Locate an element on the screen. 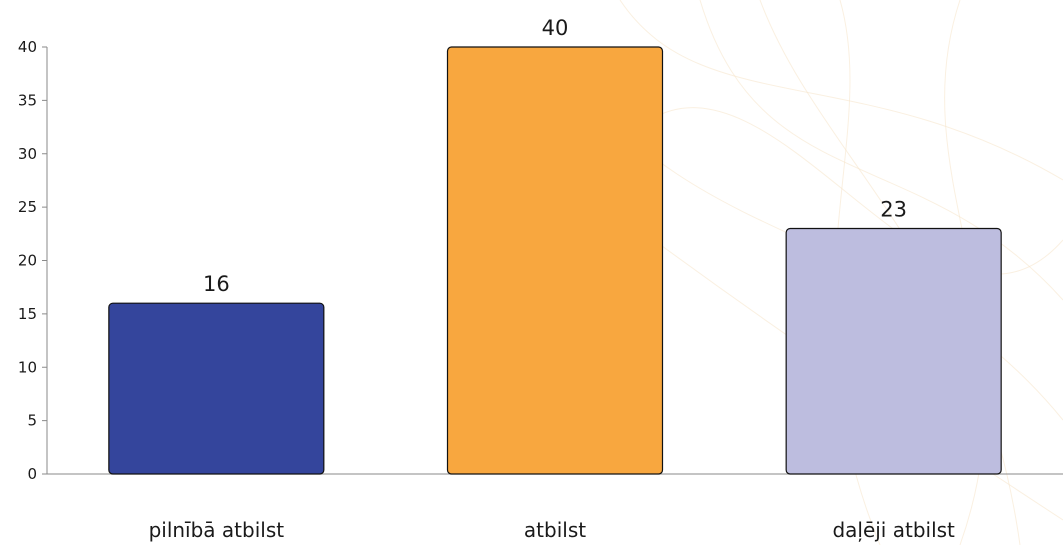  data-label: 16 is located at coordinates (216, 284).